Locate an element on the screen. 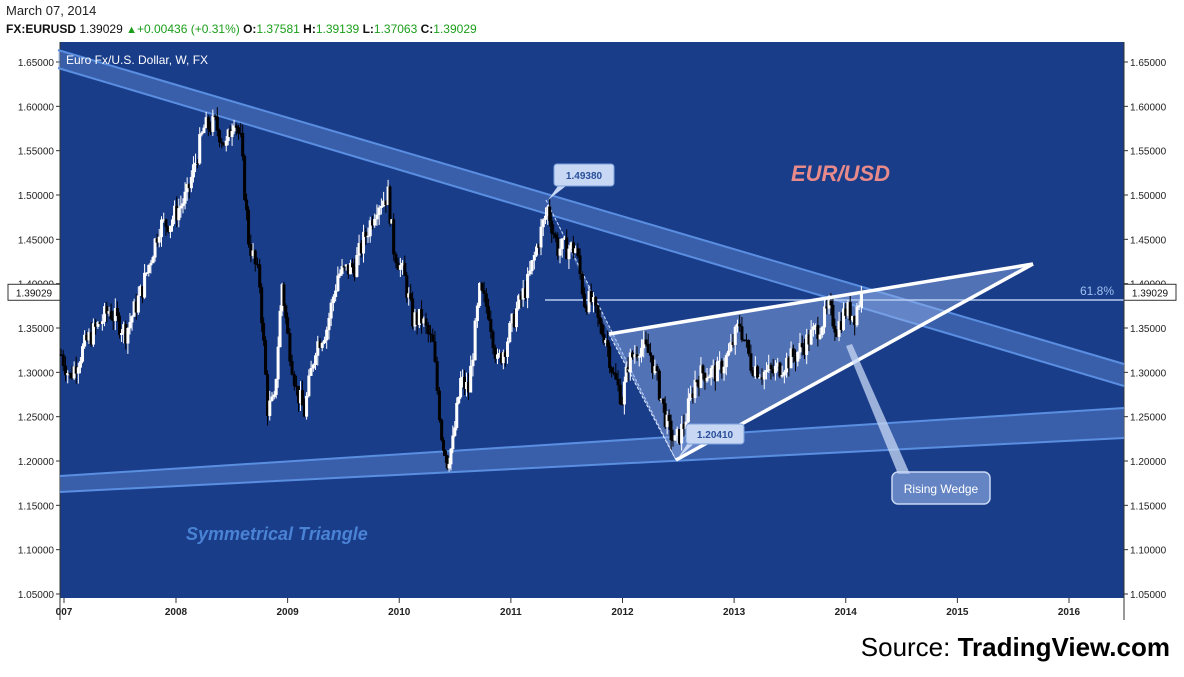 This screenshot has height=677, width=1184. support-line-upper is located at coordinates (592, 442).